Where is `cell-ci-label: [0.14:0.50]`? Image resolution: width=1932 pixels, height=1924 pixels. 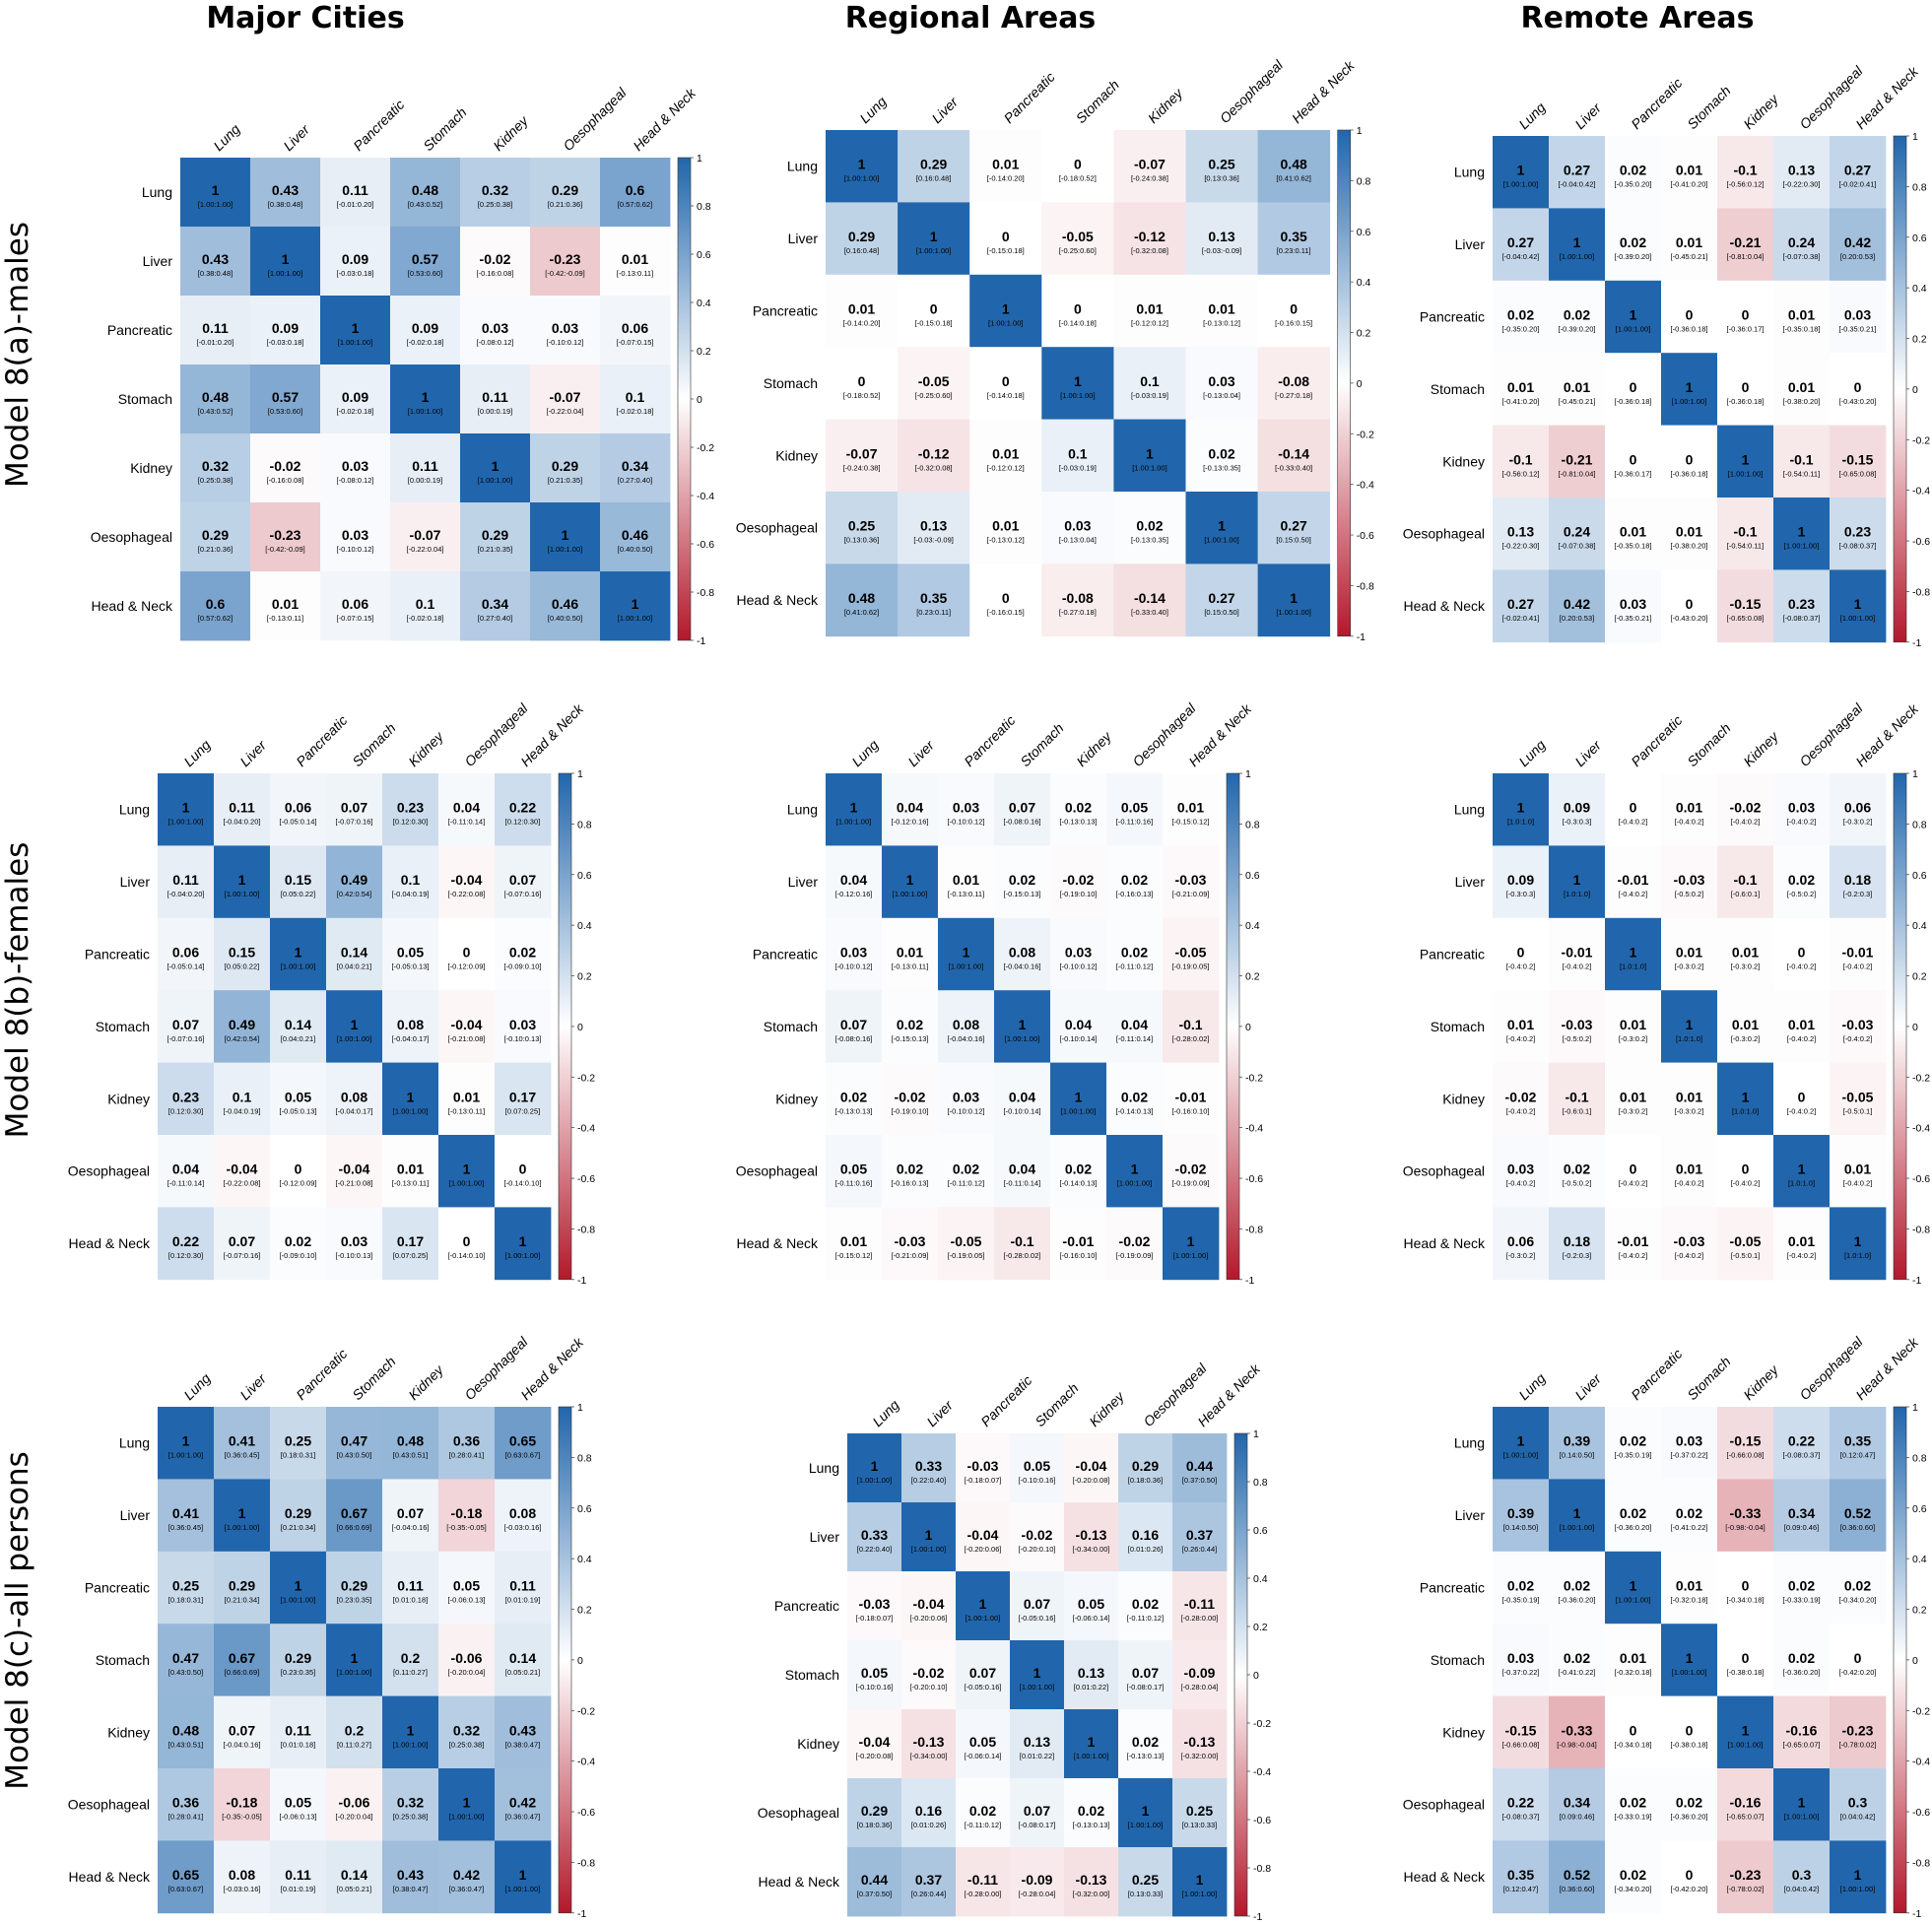
cell-ci-label: [0.14:0.50] is located at coordinates (1520, 1527).